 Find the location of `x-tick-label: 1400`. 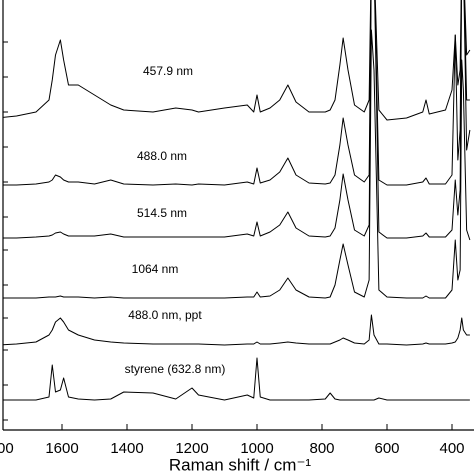

x-tick-label: 1400 is located at coordinates (126, 448).